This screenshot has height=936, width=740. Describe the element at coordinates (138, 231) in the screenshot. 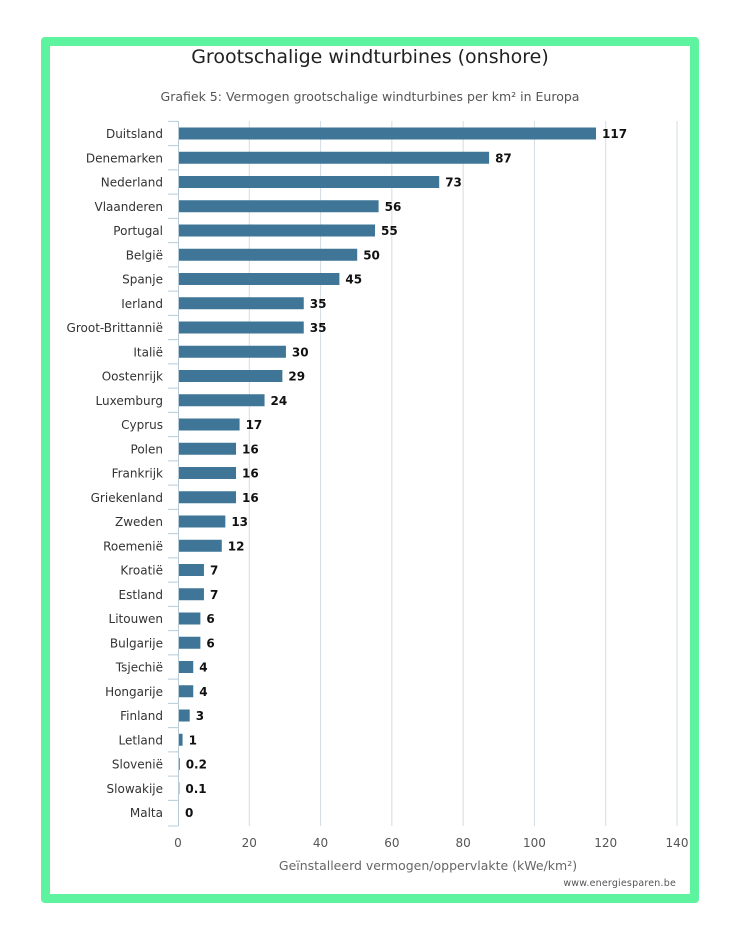

I see `category-label: Portugal` at that location.